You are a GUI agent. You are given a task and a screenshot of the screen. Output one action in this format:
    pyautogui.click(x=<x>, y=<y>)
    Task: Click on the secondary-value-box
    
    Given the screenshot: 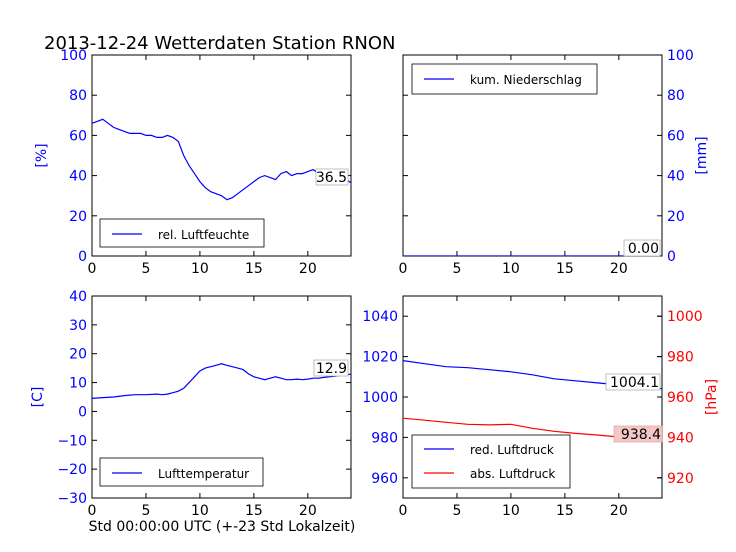 What is the action you would take?
    pyautogui.click(x=638, y=434)
    